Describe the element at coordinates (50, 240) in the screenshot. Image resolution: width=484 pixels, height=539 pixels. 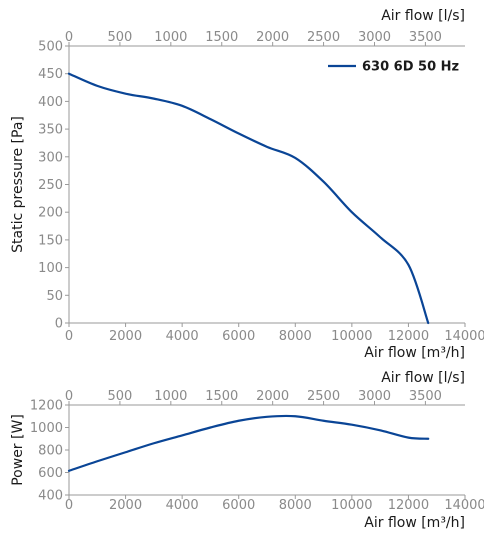
I see `y-tick-label: 150` at that location.